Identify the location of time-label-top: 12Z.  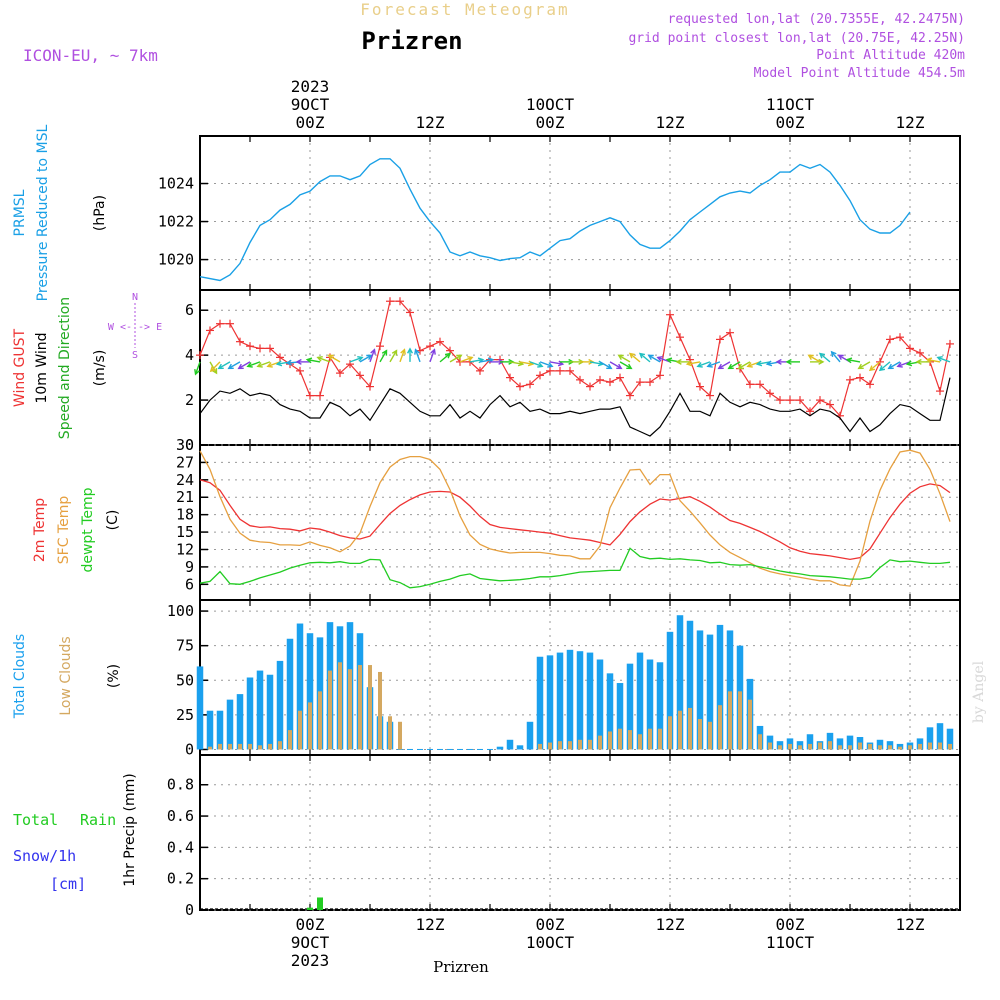
(670, 122).